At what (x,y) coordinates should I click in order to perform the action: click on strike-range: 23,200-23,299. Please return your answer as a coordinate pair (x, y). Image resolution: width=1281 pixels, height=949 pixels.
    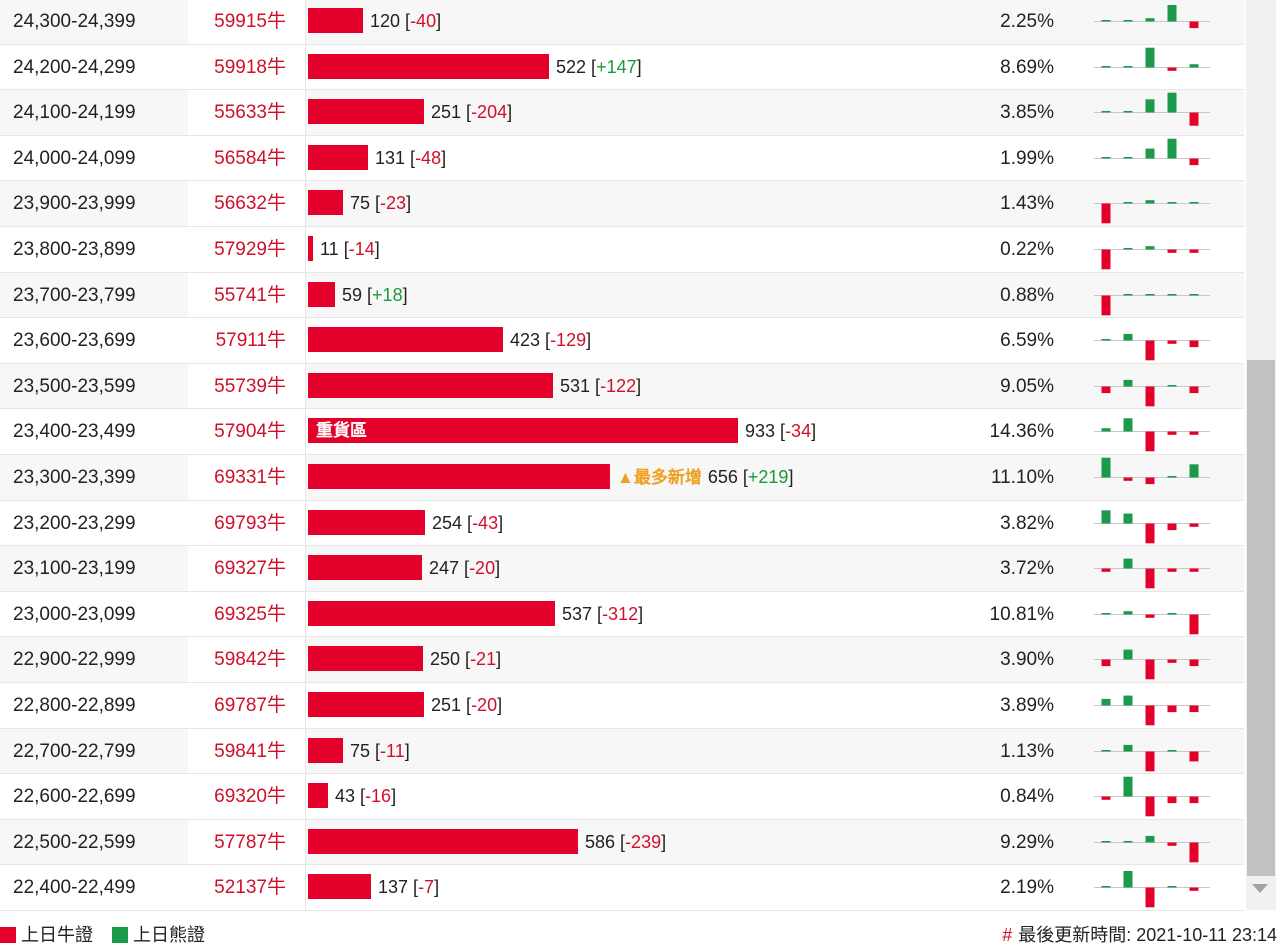
    Looking at the image, I should click on (74, 523).